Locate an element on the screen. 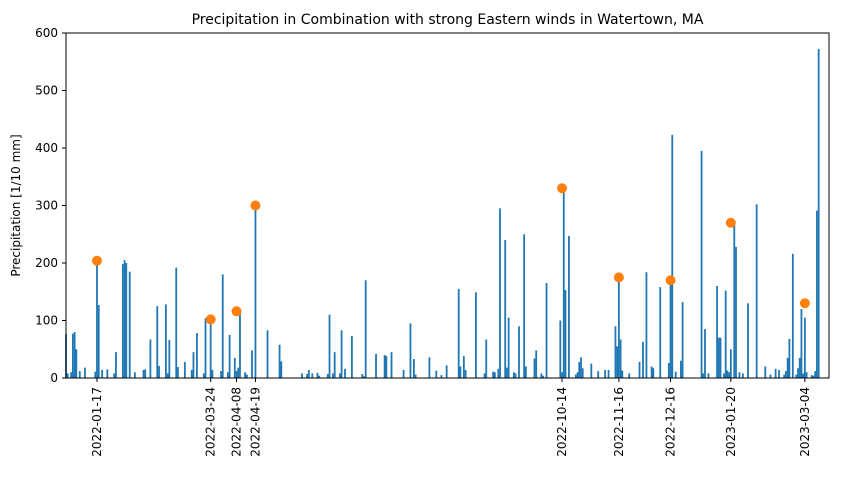 Image resolution: width=850 pixels, height=478 pixels. y-tick-label: 400 is located at coordinates (46, 148).